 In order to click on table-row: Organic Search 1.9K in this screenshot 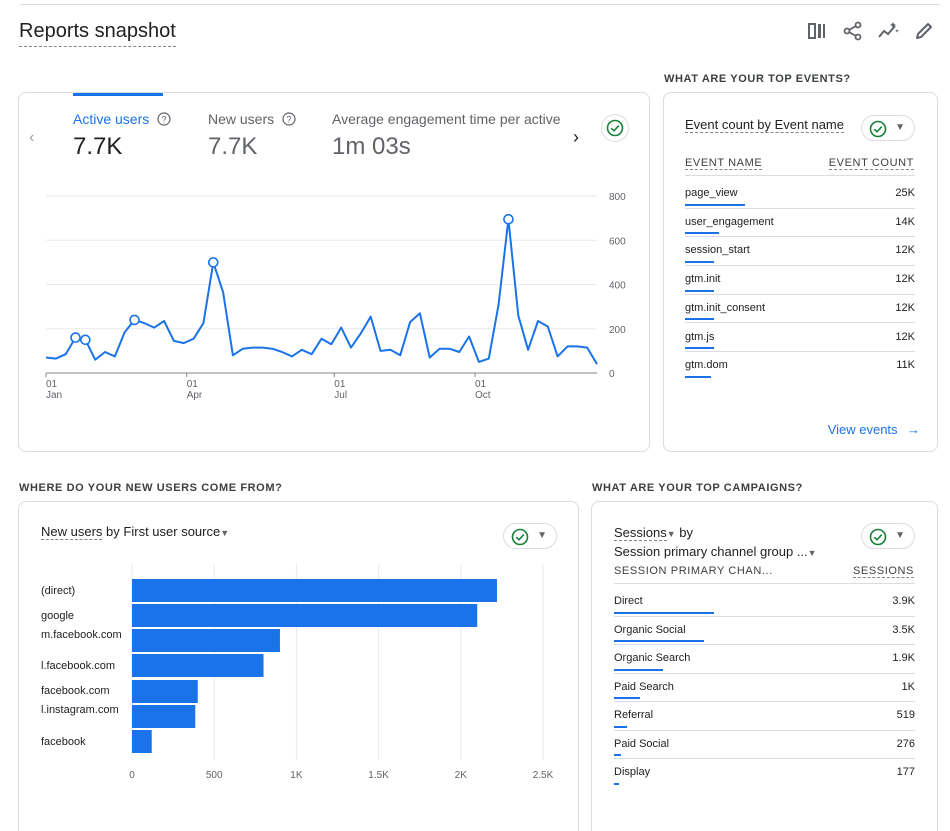, I will do `click(764, 659)`.